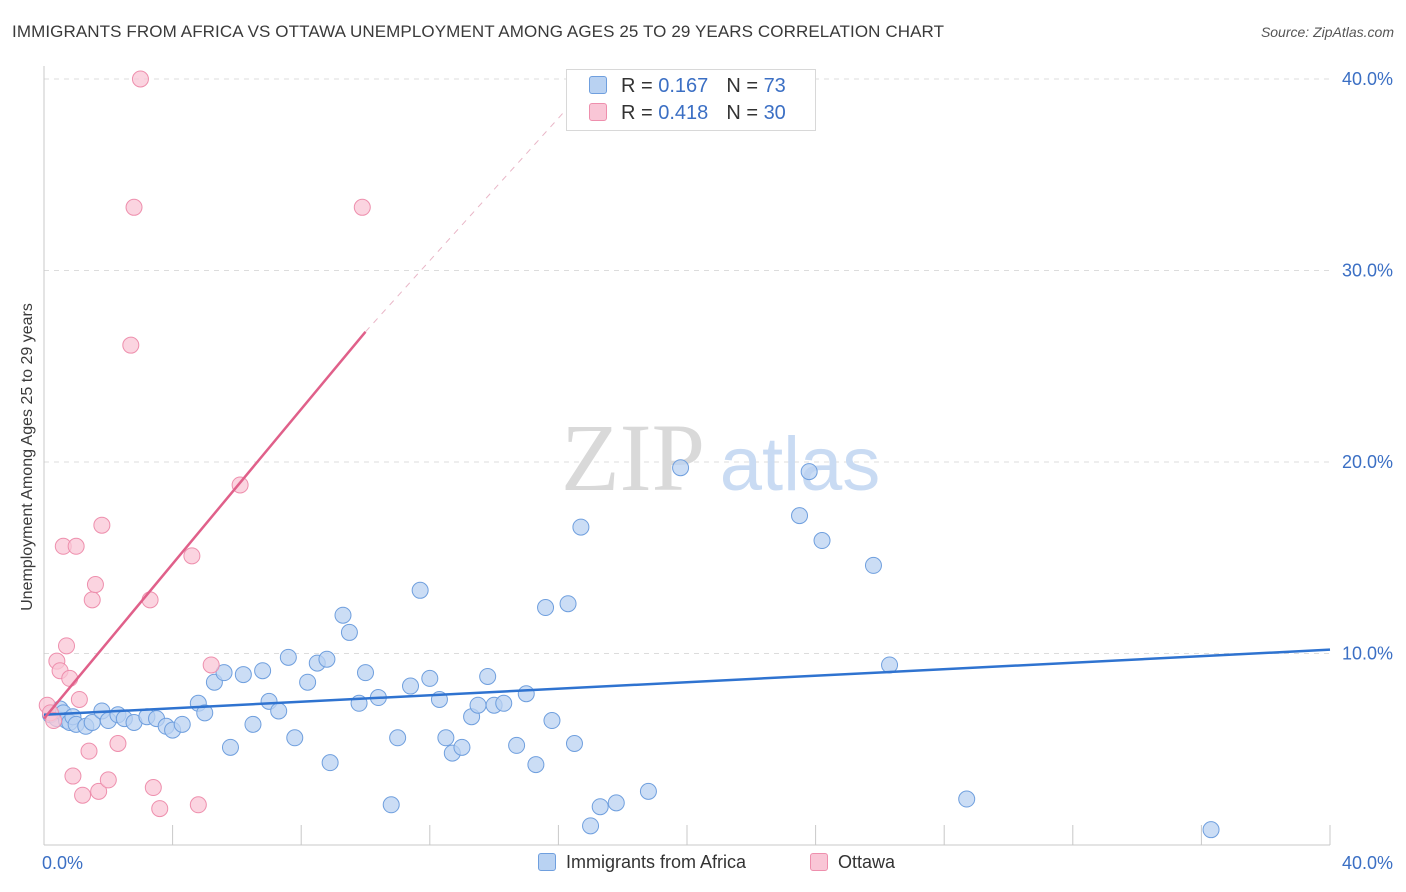  Describe the element at coordinates (774, 86) in the screenshot. I see `legend-n-value: 73` at that location.